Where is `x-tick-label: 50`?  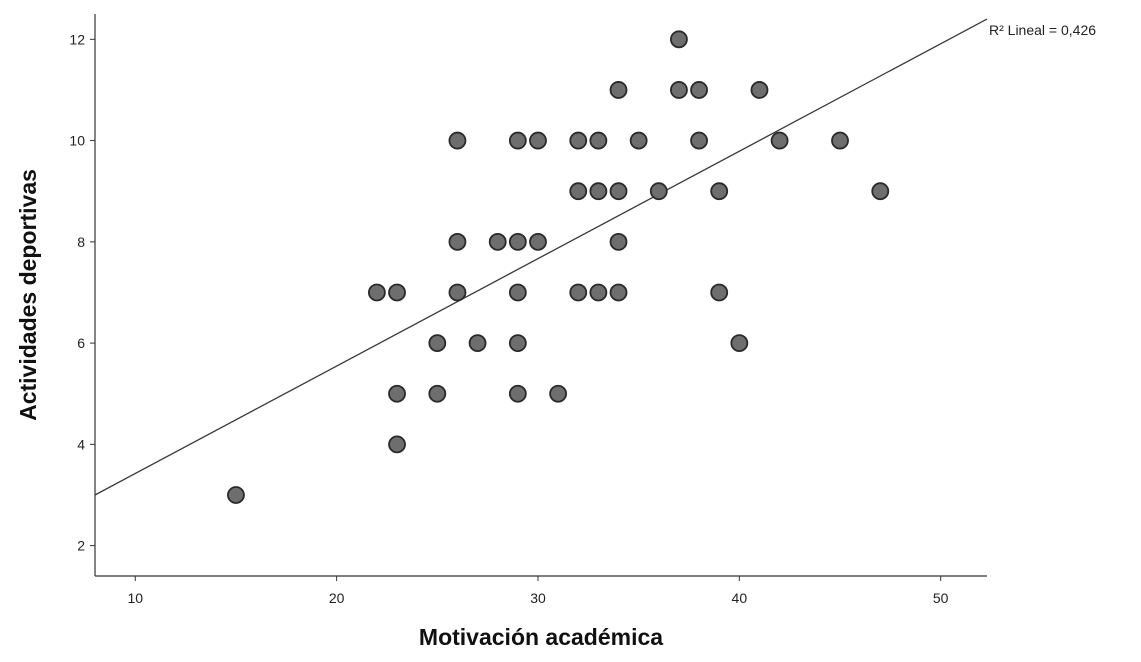 x-tick-label: 50 is located at coordinates (941, 598).